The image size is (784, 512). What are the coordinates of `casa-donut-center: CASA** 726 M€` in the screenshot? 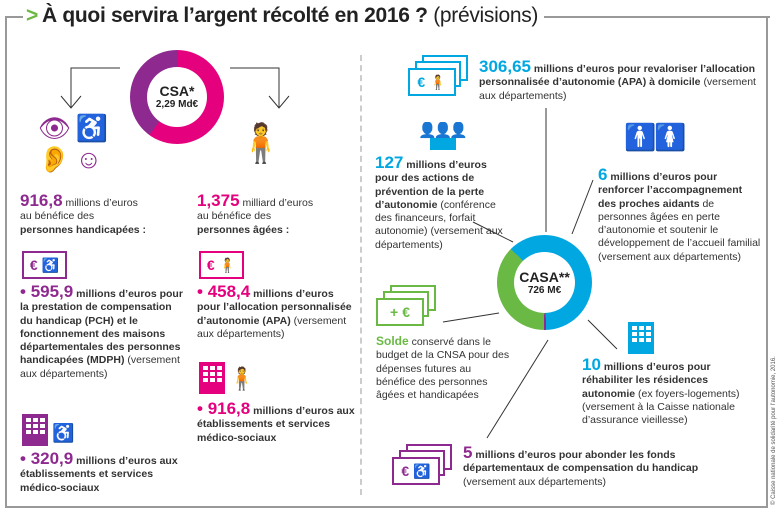 It's located at (544, 282).